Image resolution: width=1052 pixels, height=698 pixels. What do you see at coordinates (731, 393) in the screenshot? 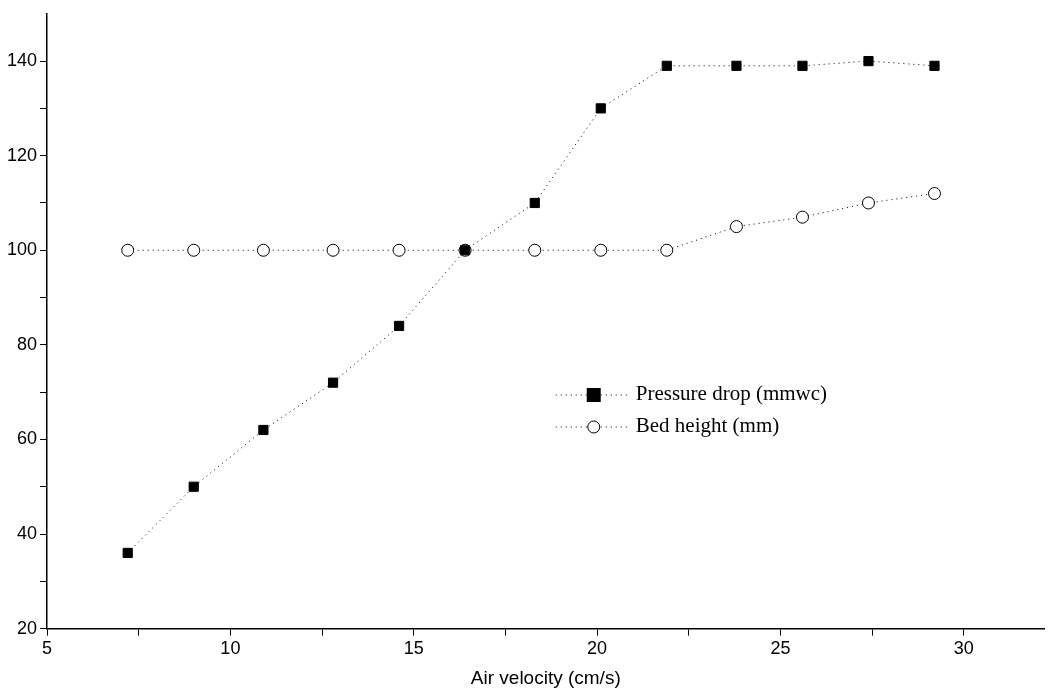
I see `legend-label: Pressure drop (mmwc)` at bounding box center [731, 393].